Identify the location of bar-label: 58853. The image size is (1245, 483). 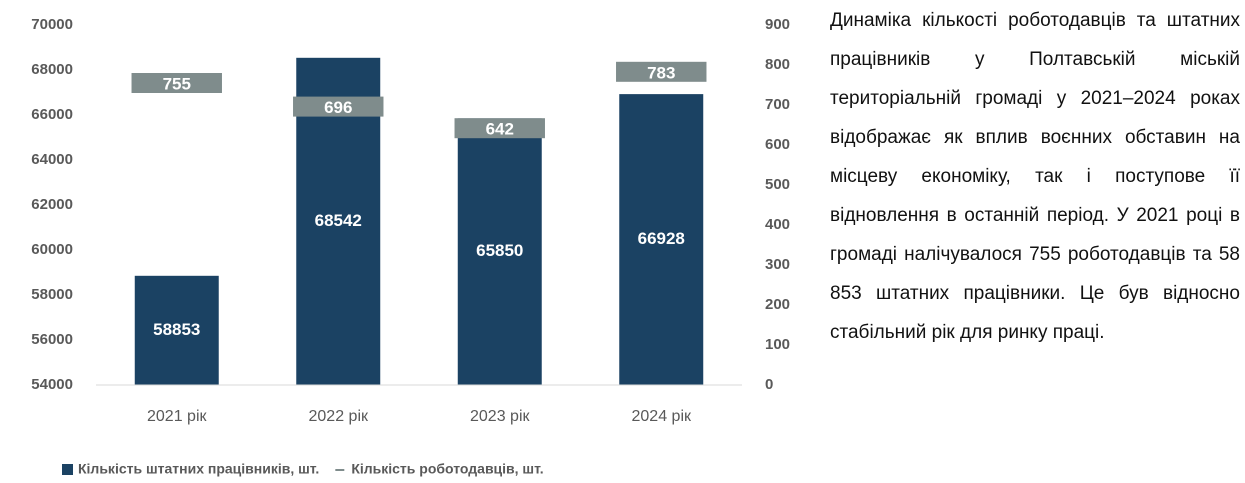
(176, 329).